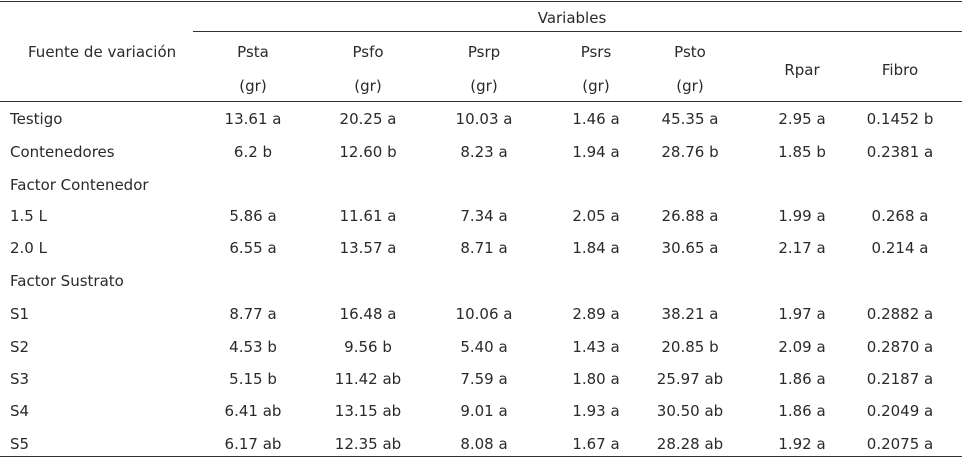  Describe the element at coordinates (368, 52) in the screenshot. I see `column-header: Psfo` at that location.